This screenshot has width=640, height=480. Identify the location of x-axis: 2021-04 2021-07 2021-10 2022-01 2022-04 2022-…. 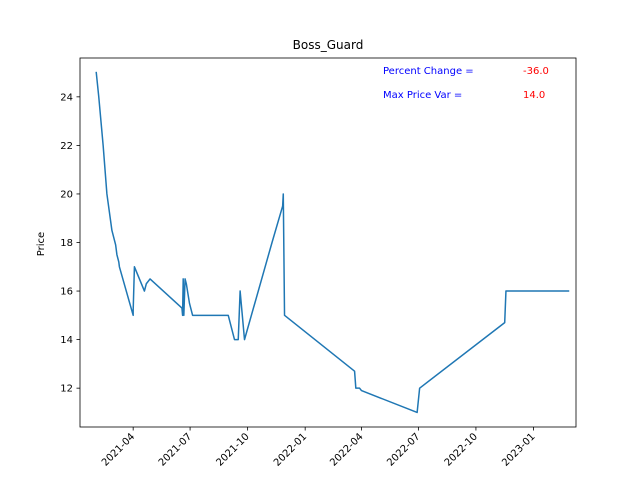
(319, 448).